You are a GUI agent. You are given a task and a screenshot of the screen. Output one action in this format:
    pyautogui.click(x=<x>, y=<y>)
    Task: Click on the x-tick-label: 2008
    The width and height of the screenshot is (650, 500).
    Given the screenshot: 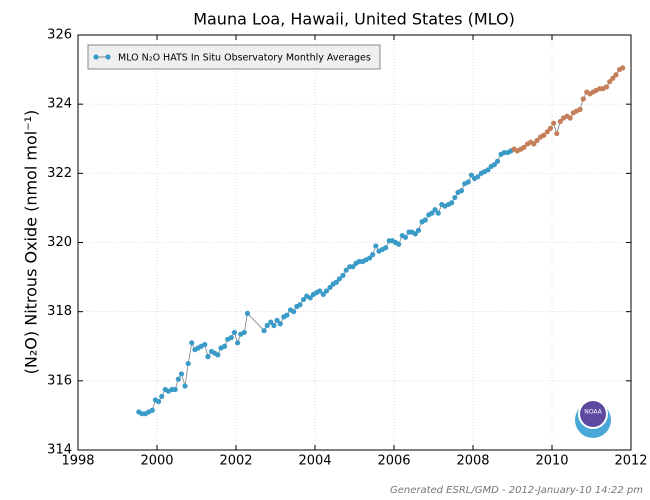 What is the action you would take?
    pyautogui.click(x=472, y=461)
    